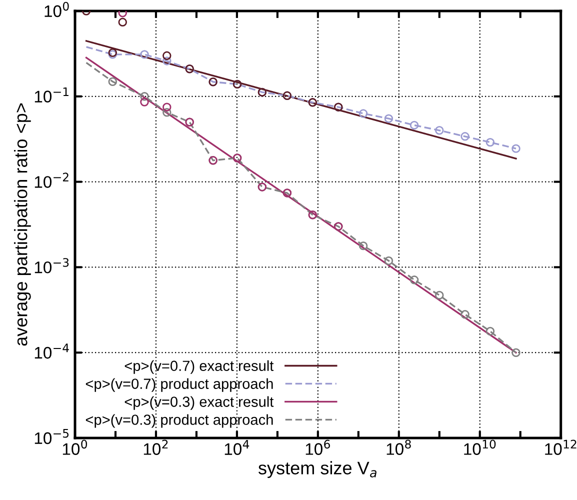  What do you see at coordinates (179, 385) in the screenshot?
I see `legend-label: <p>(v=0.7) product approach` at bounding box center [179, 385].